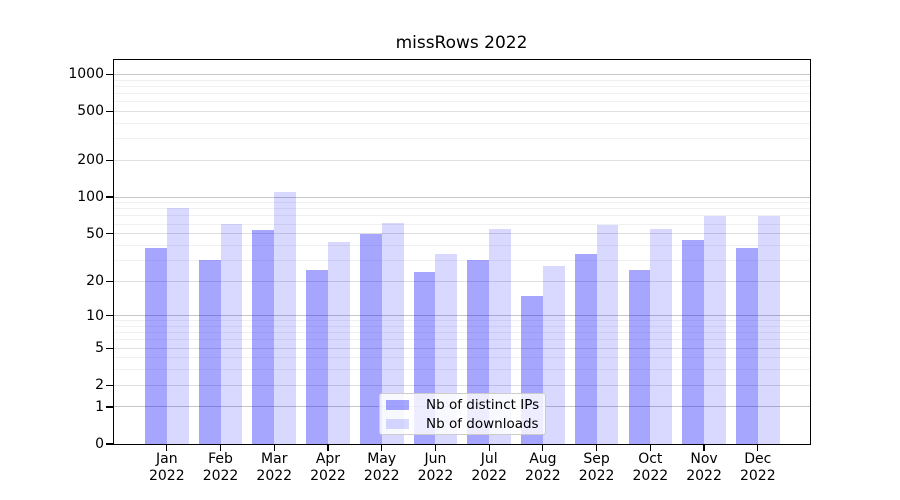 The height and width of the screenshot is (500, 900). I want to click on x-tick-label: Mar 2022, so click(274, 468).